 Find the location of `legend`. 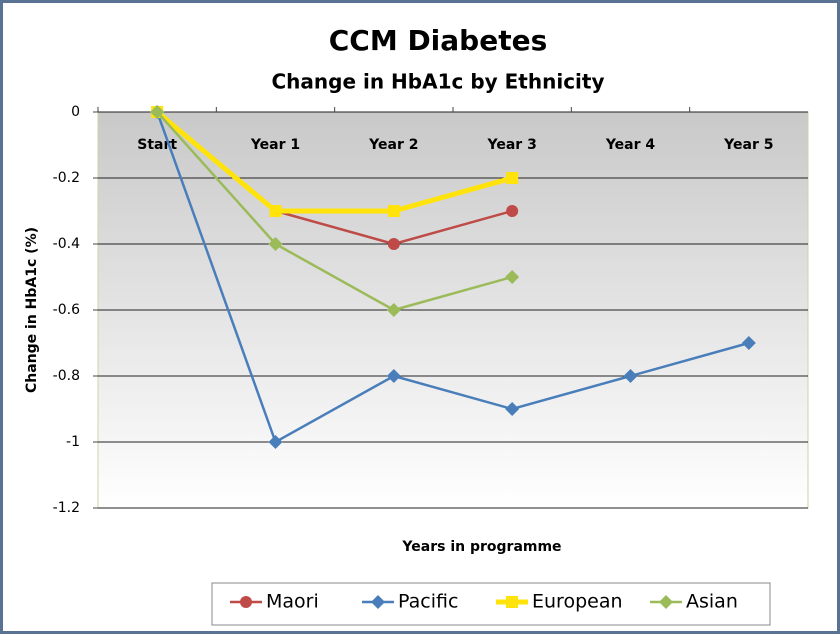

legend is located at coordinates (491, 604).